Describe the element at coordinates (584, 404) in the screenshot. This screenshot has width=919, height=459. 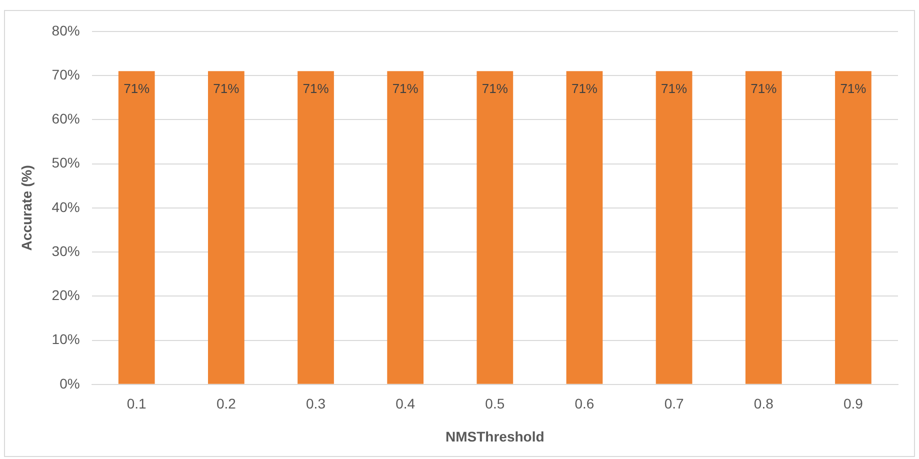
I see `x-tick-label: 0.6` at that location.